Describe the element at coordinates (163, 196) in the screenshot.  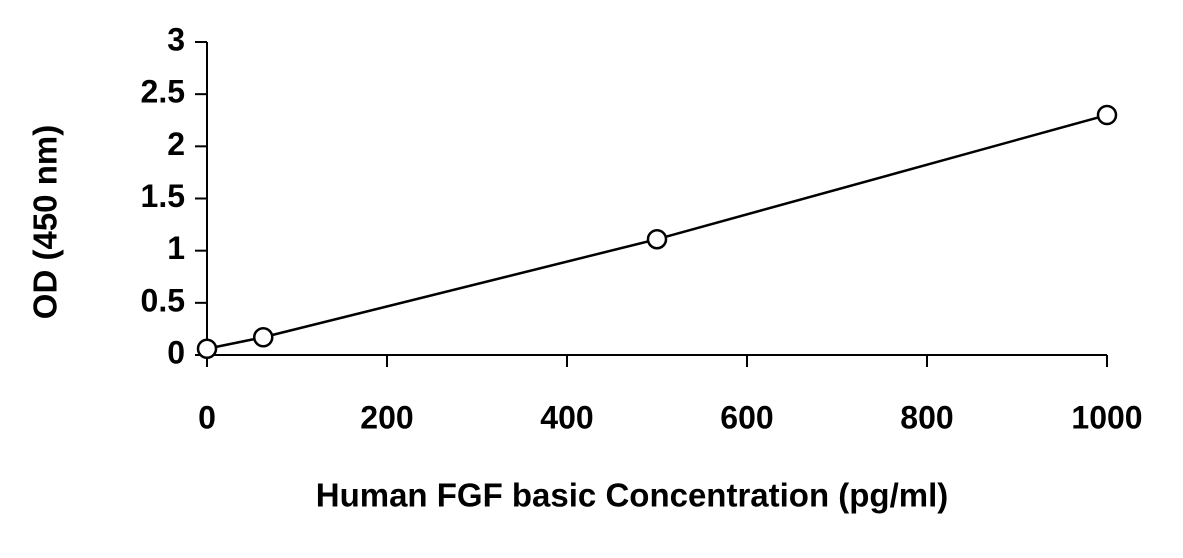
I see `y-tick-label: 1.5` at that location.